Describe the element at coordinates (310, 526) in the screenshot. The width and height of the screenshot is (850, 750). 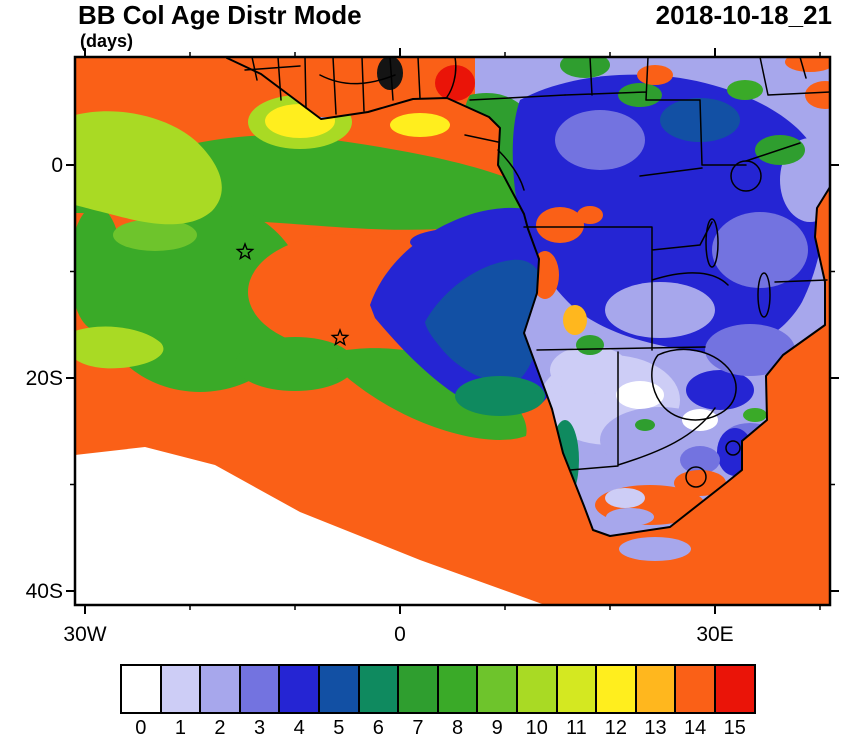
I see `no-data-region` at that location.